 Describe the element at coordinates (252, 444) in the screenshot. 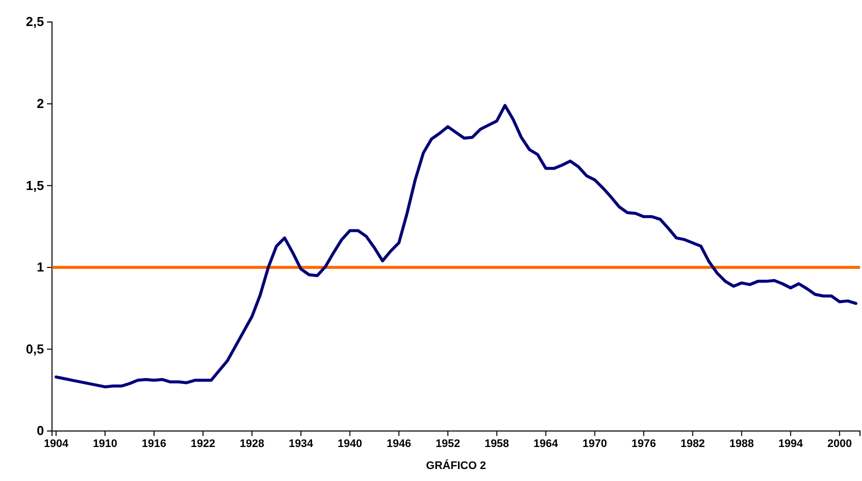

I see `x-tick-label: 1928` at that location.